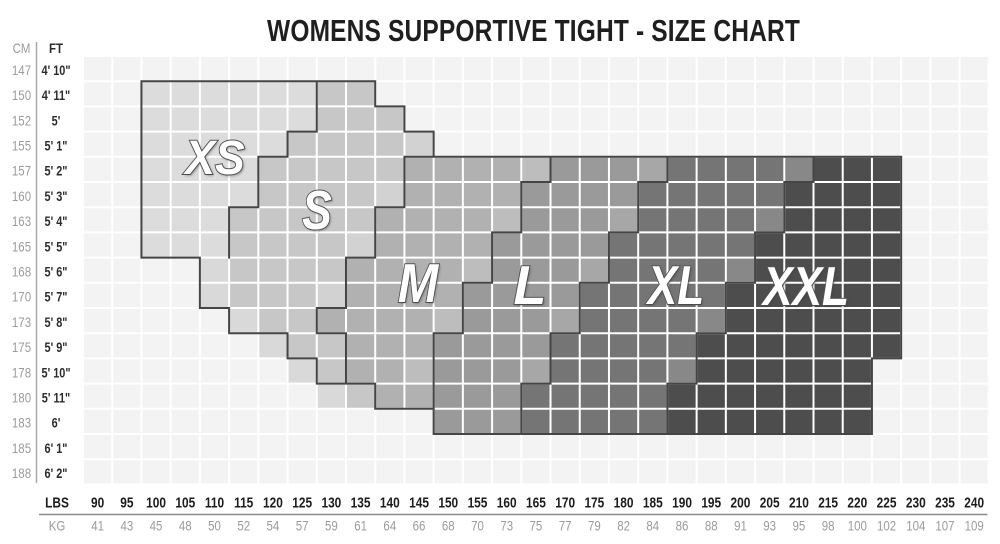  Describe the element at coordinates (56, 297) in the screenshot. I see `svg-text: 5' 7"` at that location.